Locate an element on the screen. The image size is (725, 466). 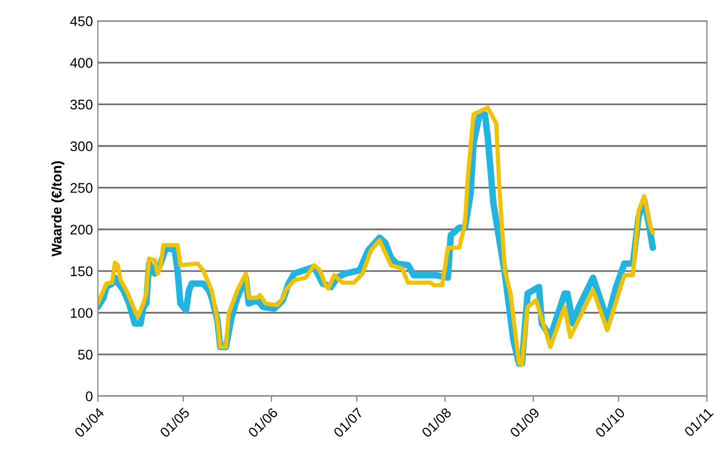
y-tick-label: 300 is located at coordinates (81, 146).